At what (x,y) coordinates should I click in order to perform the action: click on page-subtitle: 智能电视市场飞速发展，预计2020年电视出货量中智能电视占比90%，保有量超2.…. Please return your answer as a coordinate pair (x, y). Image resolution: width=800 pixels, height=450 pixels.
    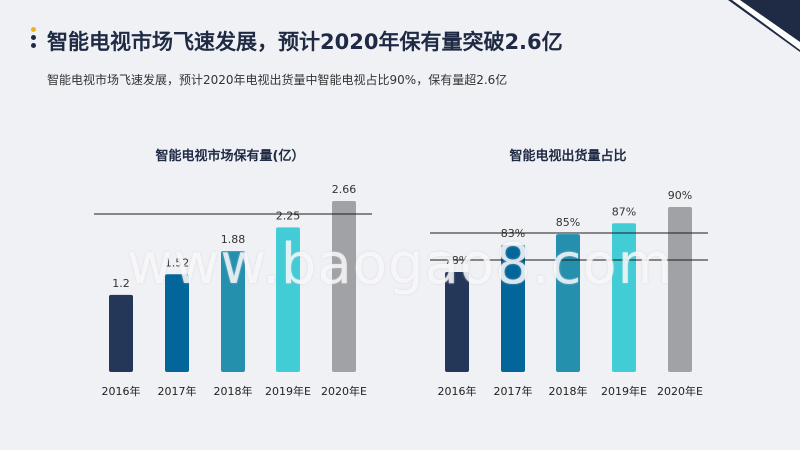
    Looking at the image, I should click on (277, 80).